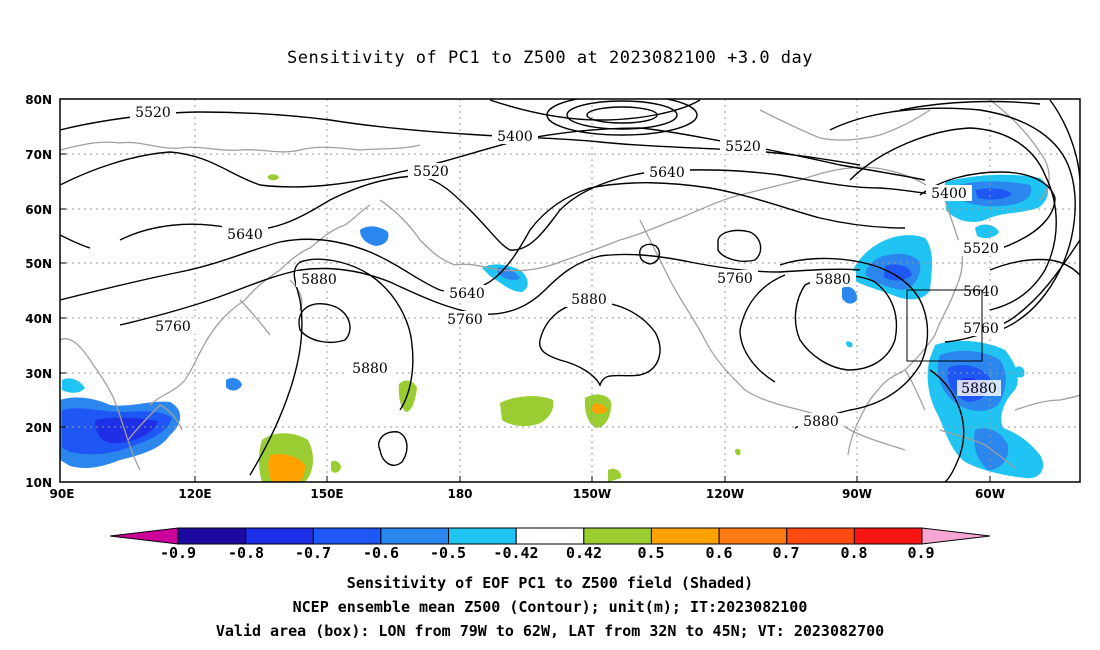 This screenshot has height=650, width=1100. Describe the element at coordinates (990, 494) in the screenshot. I see `lon-label: 60W` at that location.